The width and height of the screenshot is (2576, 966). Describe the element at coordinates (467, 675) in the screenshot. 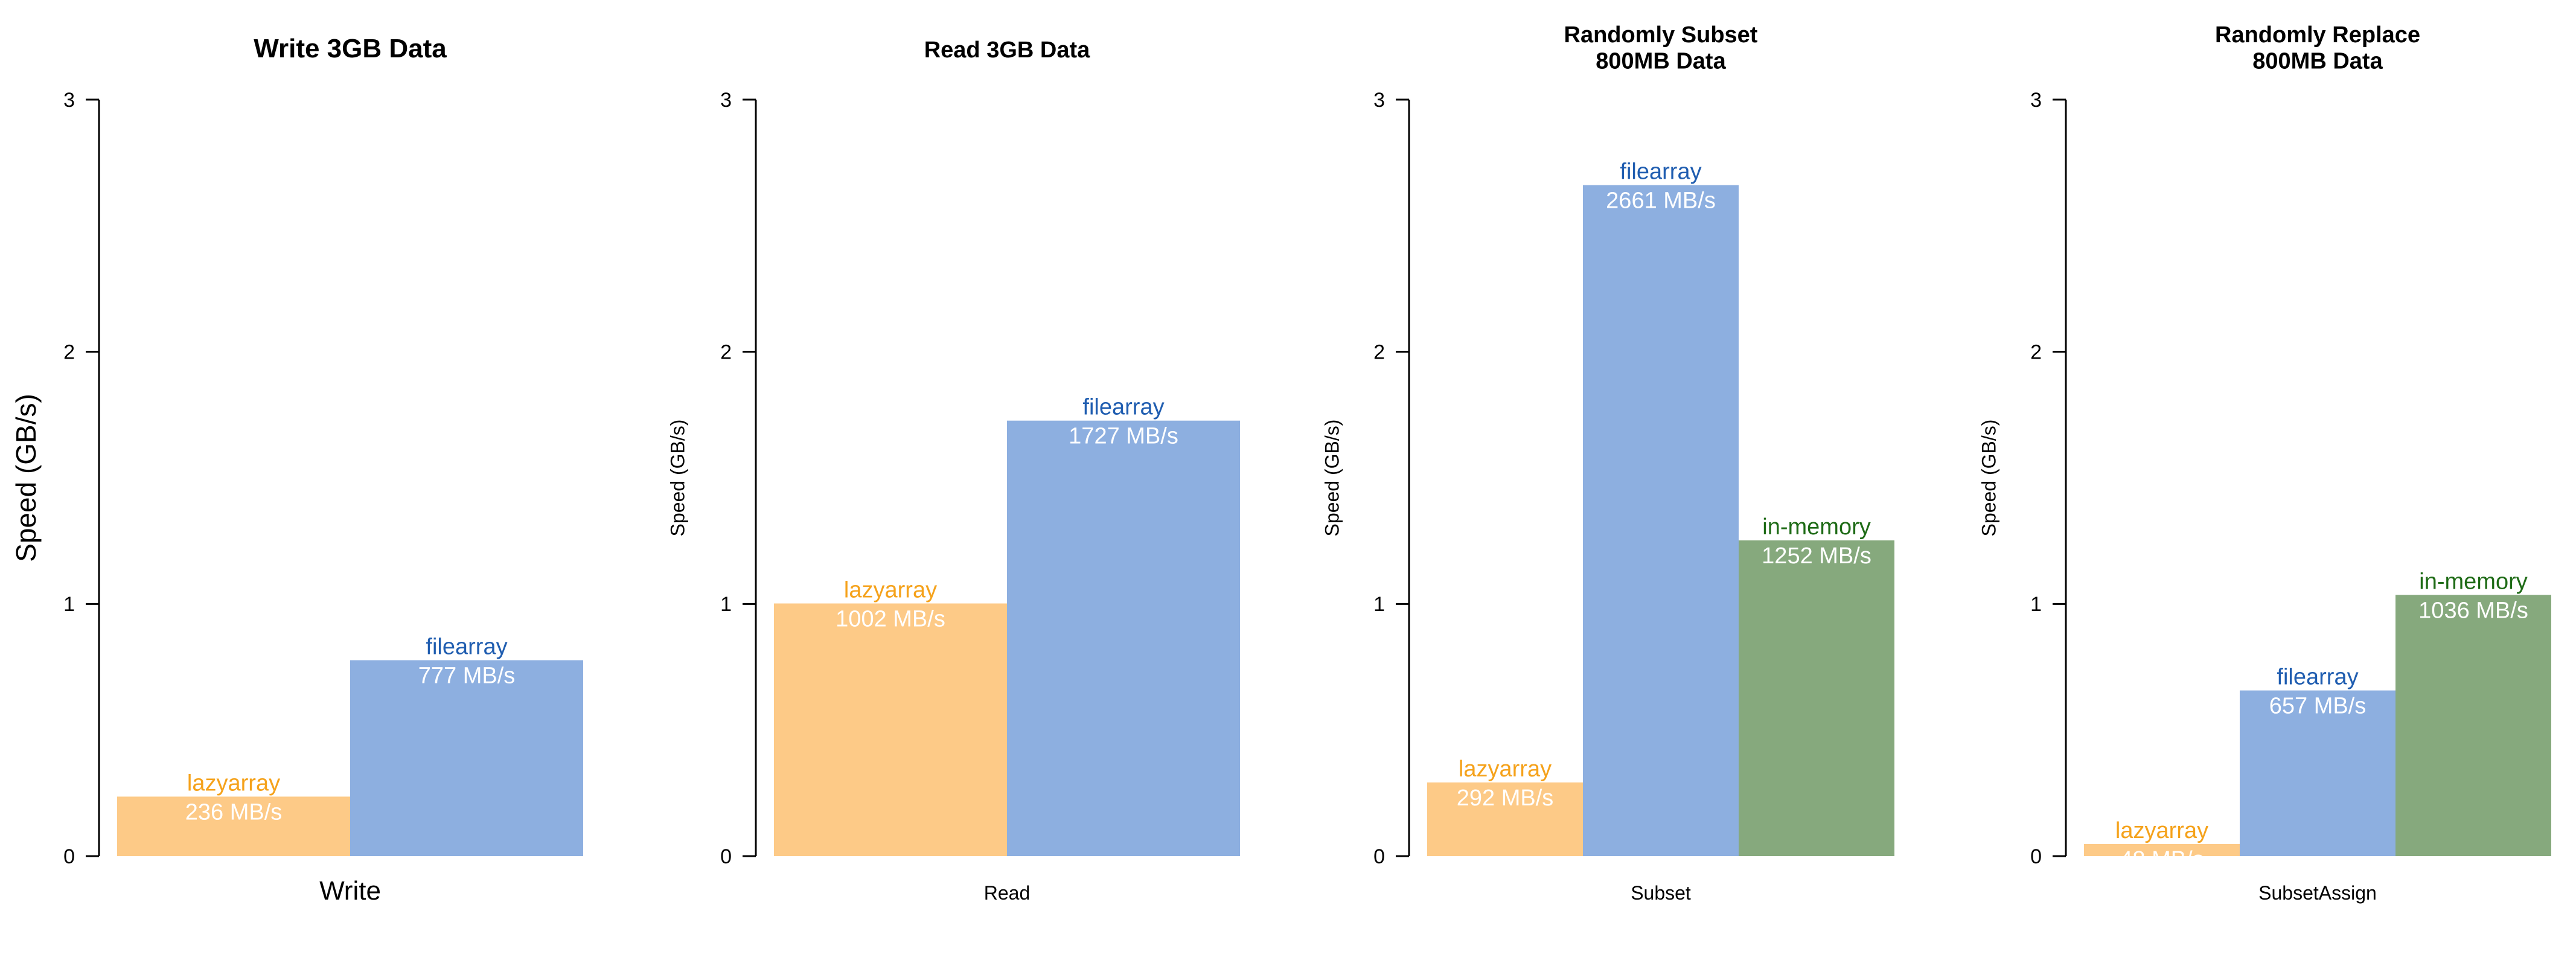

I see `bar-value-label: 777 MB/s` at that location.